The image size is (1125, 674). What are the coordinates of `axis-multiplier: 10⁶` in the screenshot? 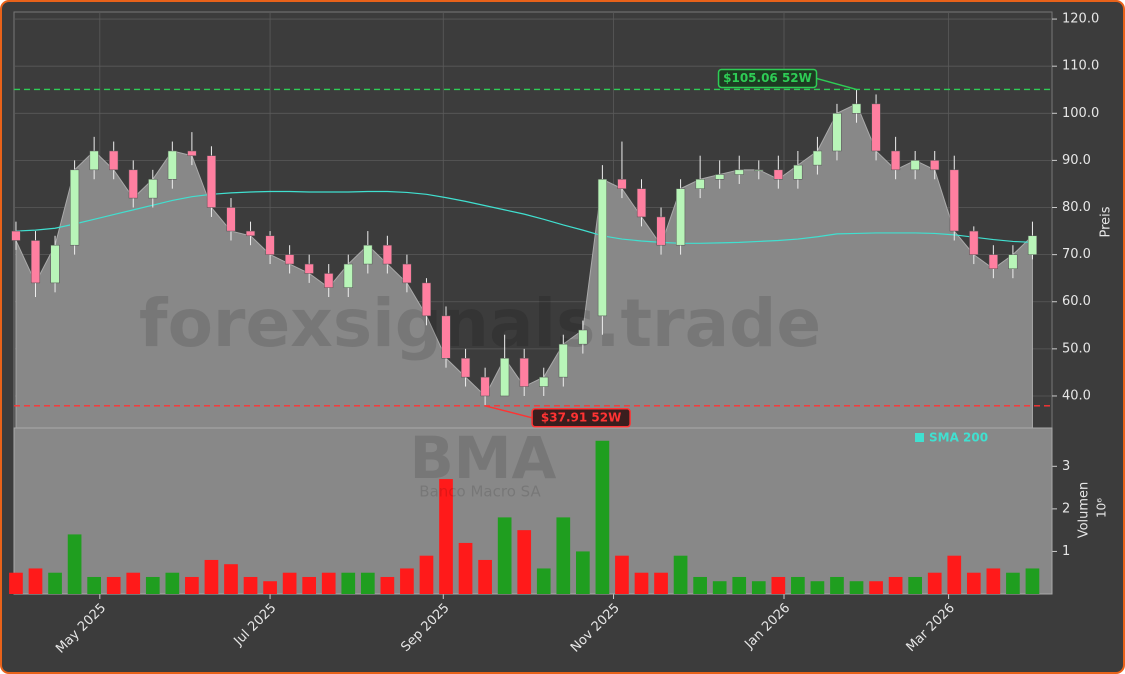 It's located at (1102, 508).